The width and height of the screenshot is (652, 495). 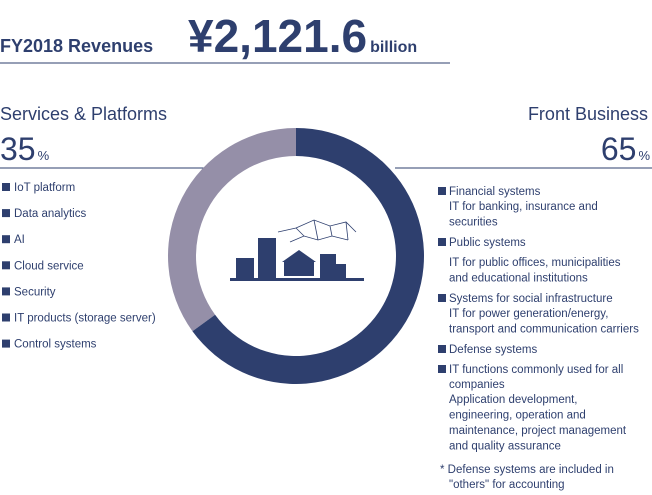 What do you see at coordinates (528, 314) in the screenshot?
I see `right-detail: IT for power generation/energy,` at bounding box center [528, 314].